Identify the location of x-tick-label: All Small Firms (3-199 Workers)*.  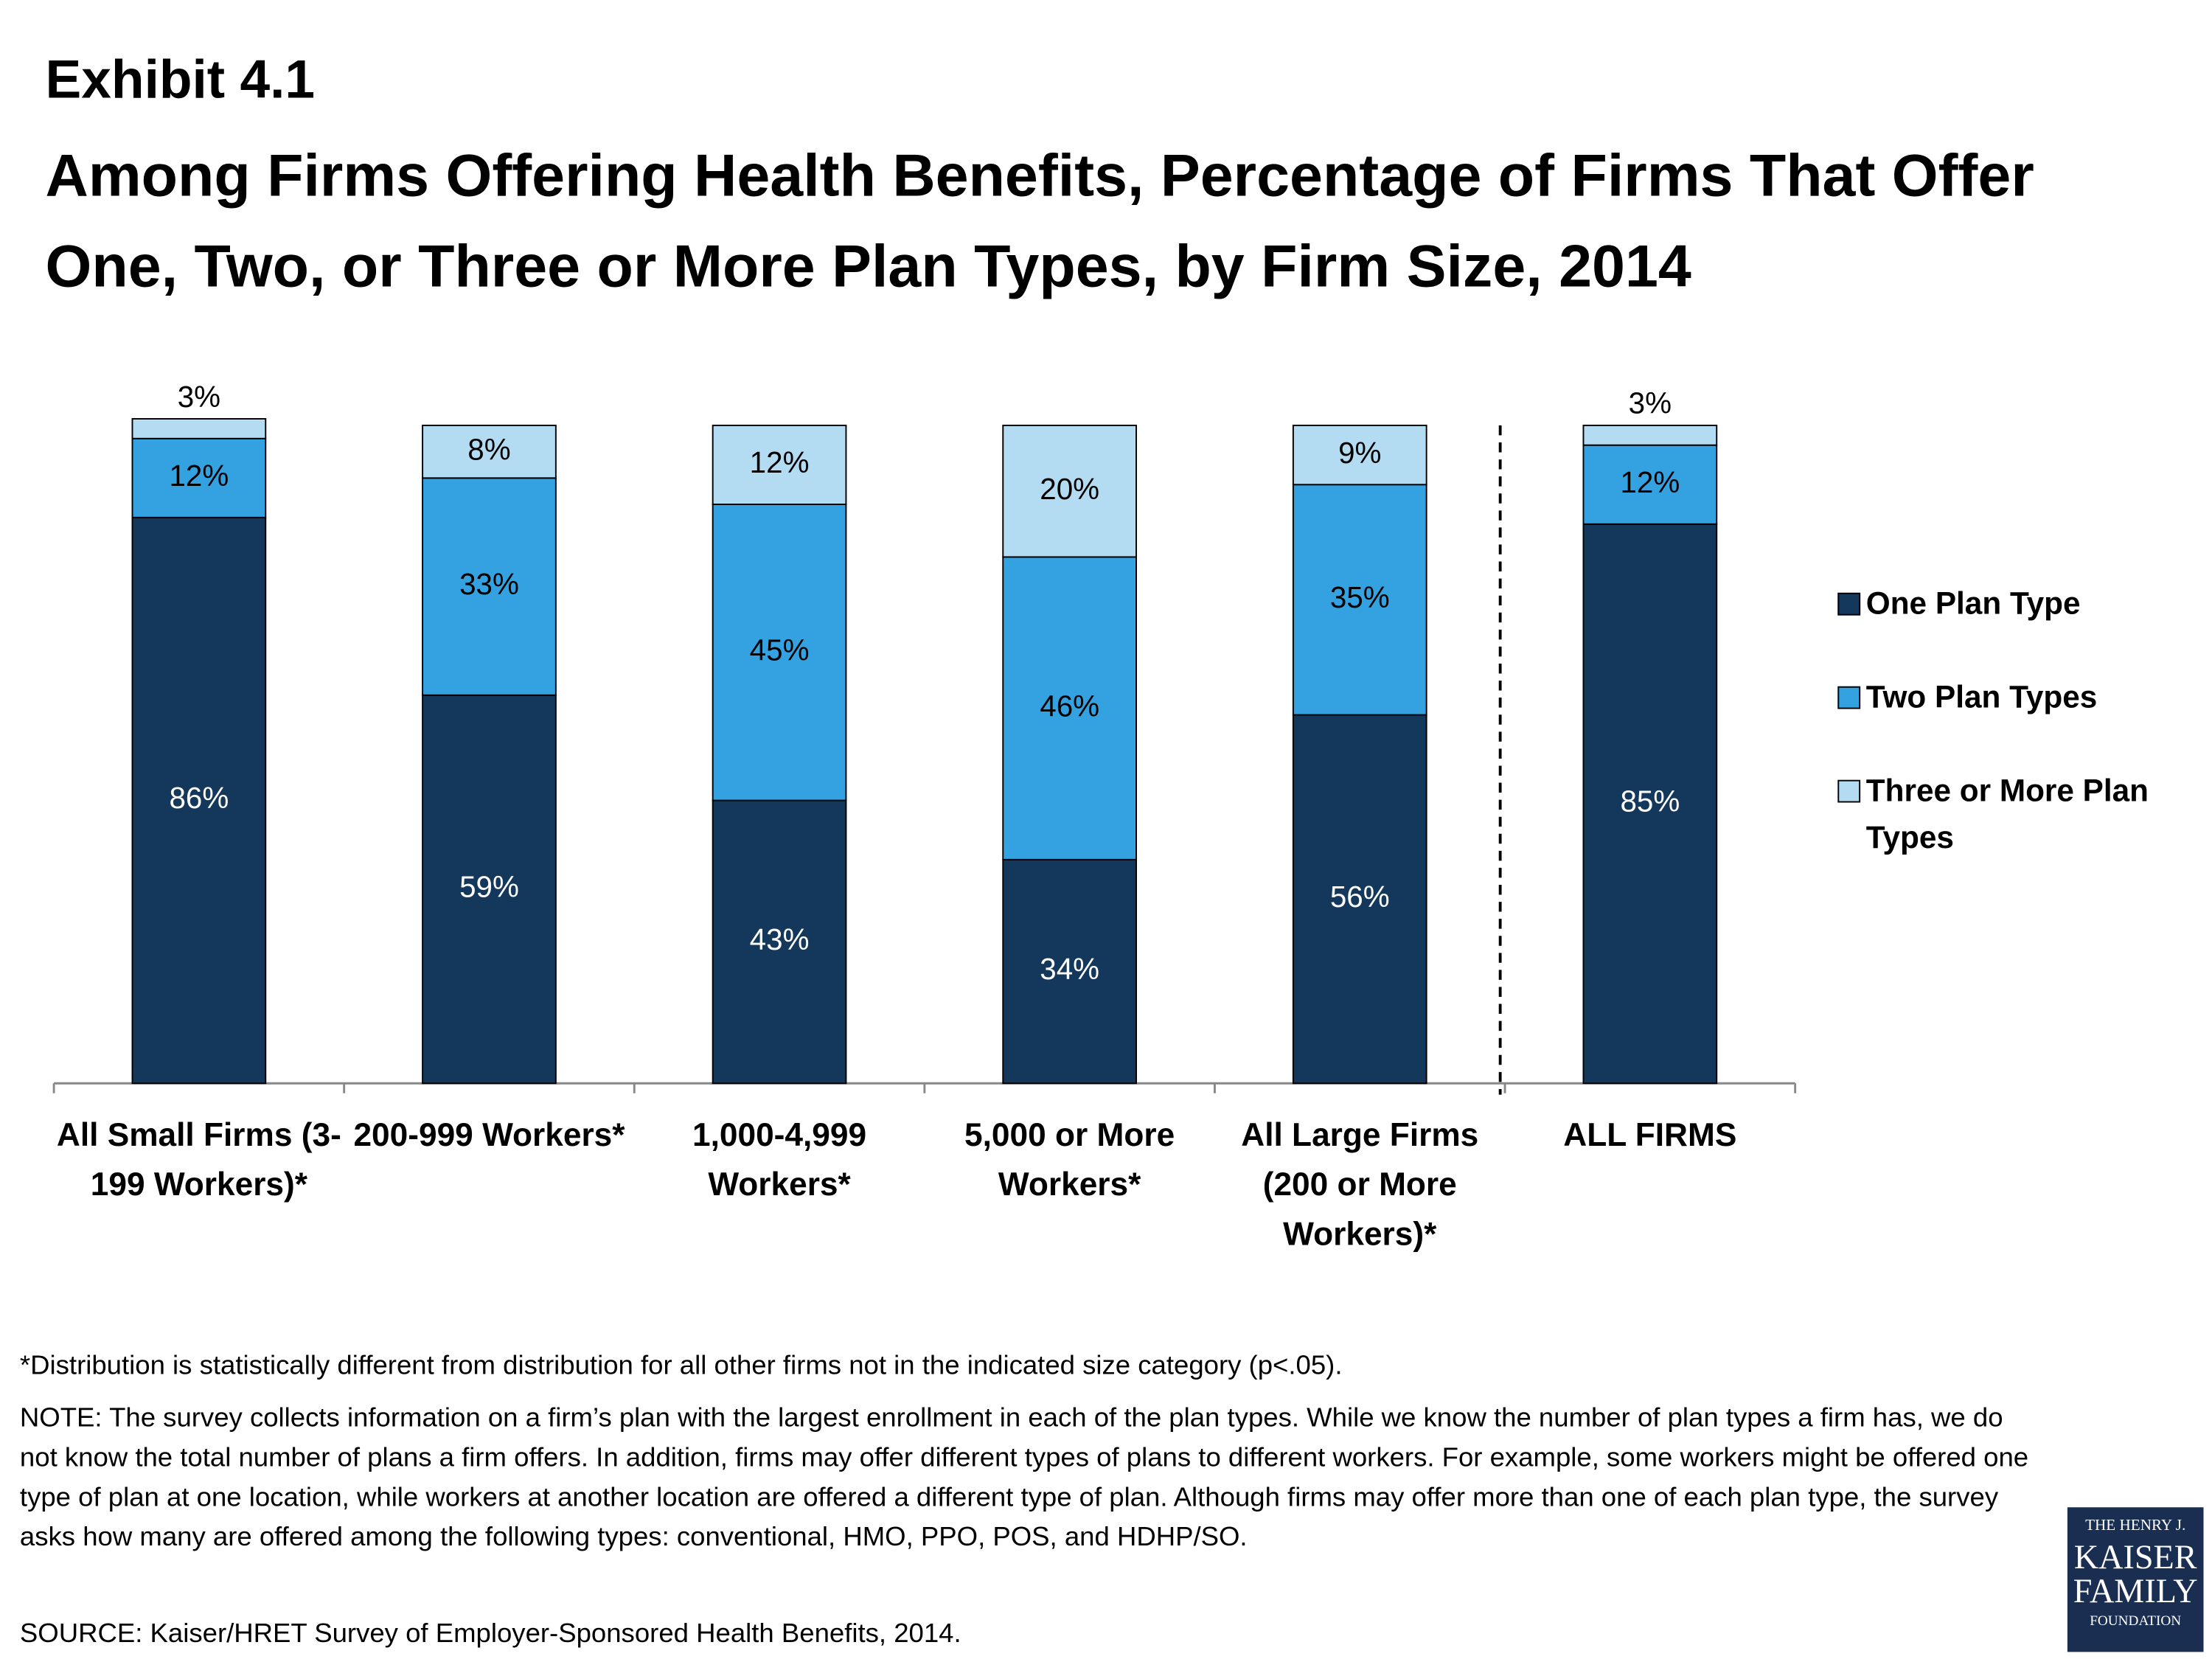
(198, 1159).